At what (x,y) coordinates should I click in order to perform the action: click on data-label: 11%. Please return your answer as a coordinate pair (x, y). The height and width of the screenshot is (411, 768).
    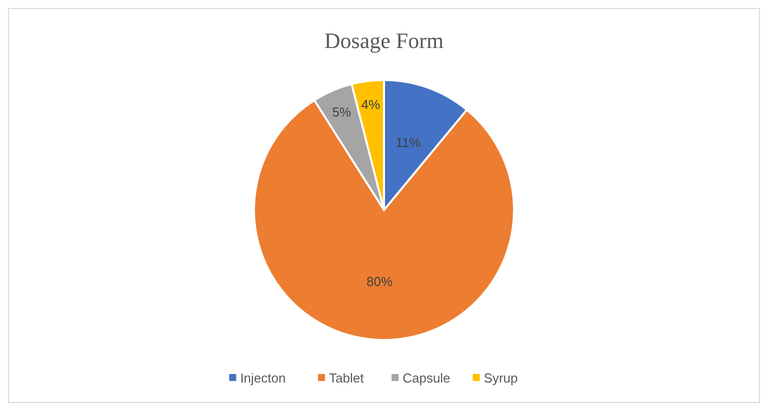
    Looking at the image, I should click on (409, 142).